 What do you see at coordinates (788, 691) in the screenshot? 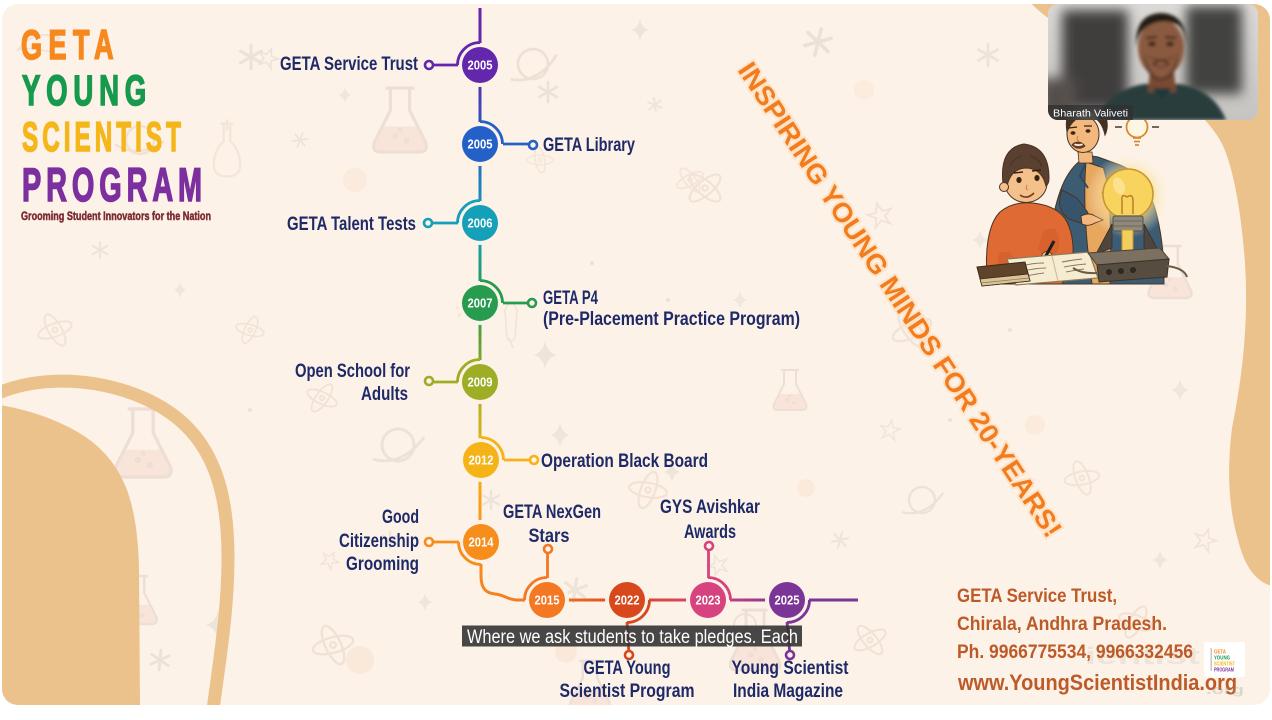
I see `svg-text: India Magazine` at bounding box center [788, 691].